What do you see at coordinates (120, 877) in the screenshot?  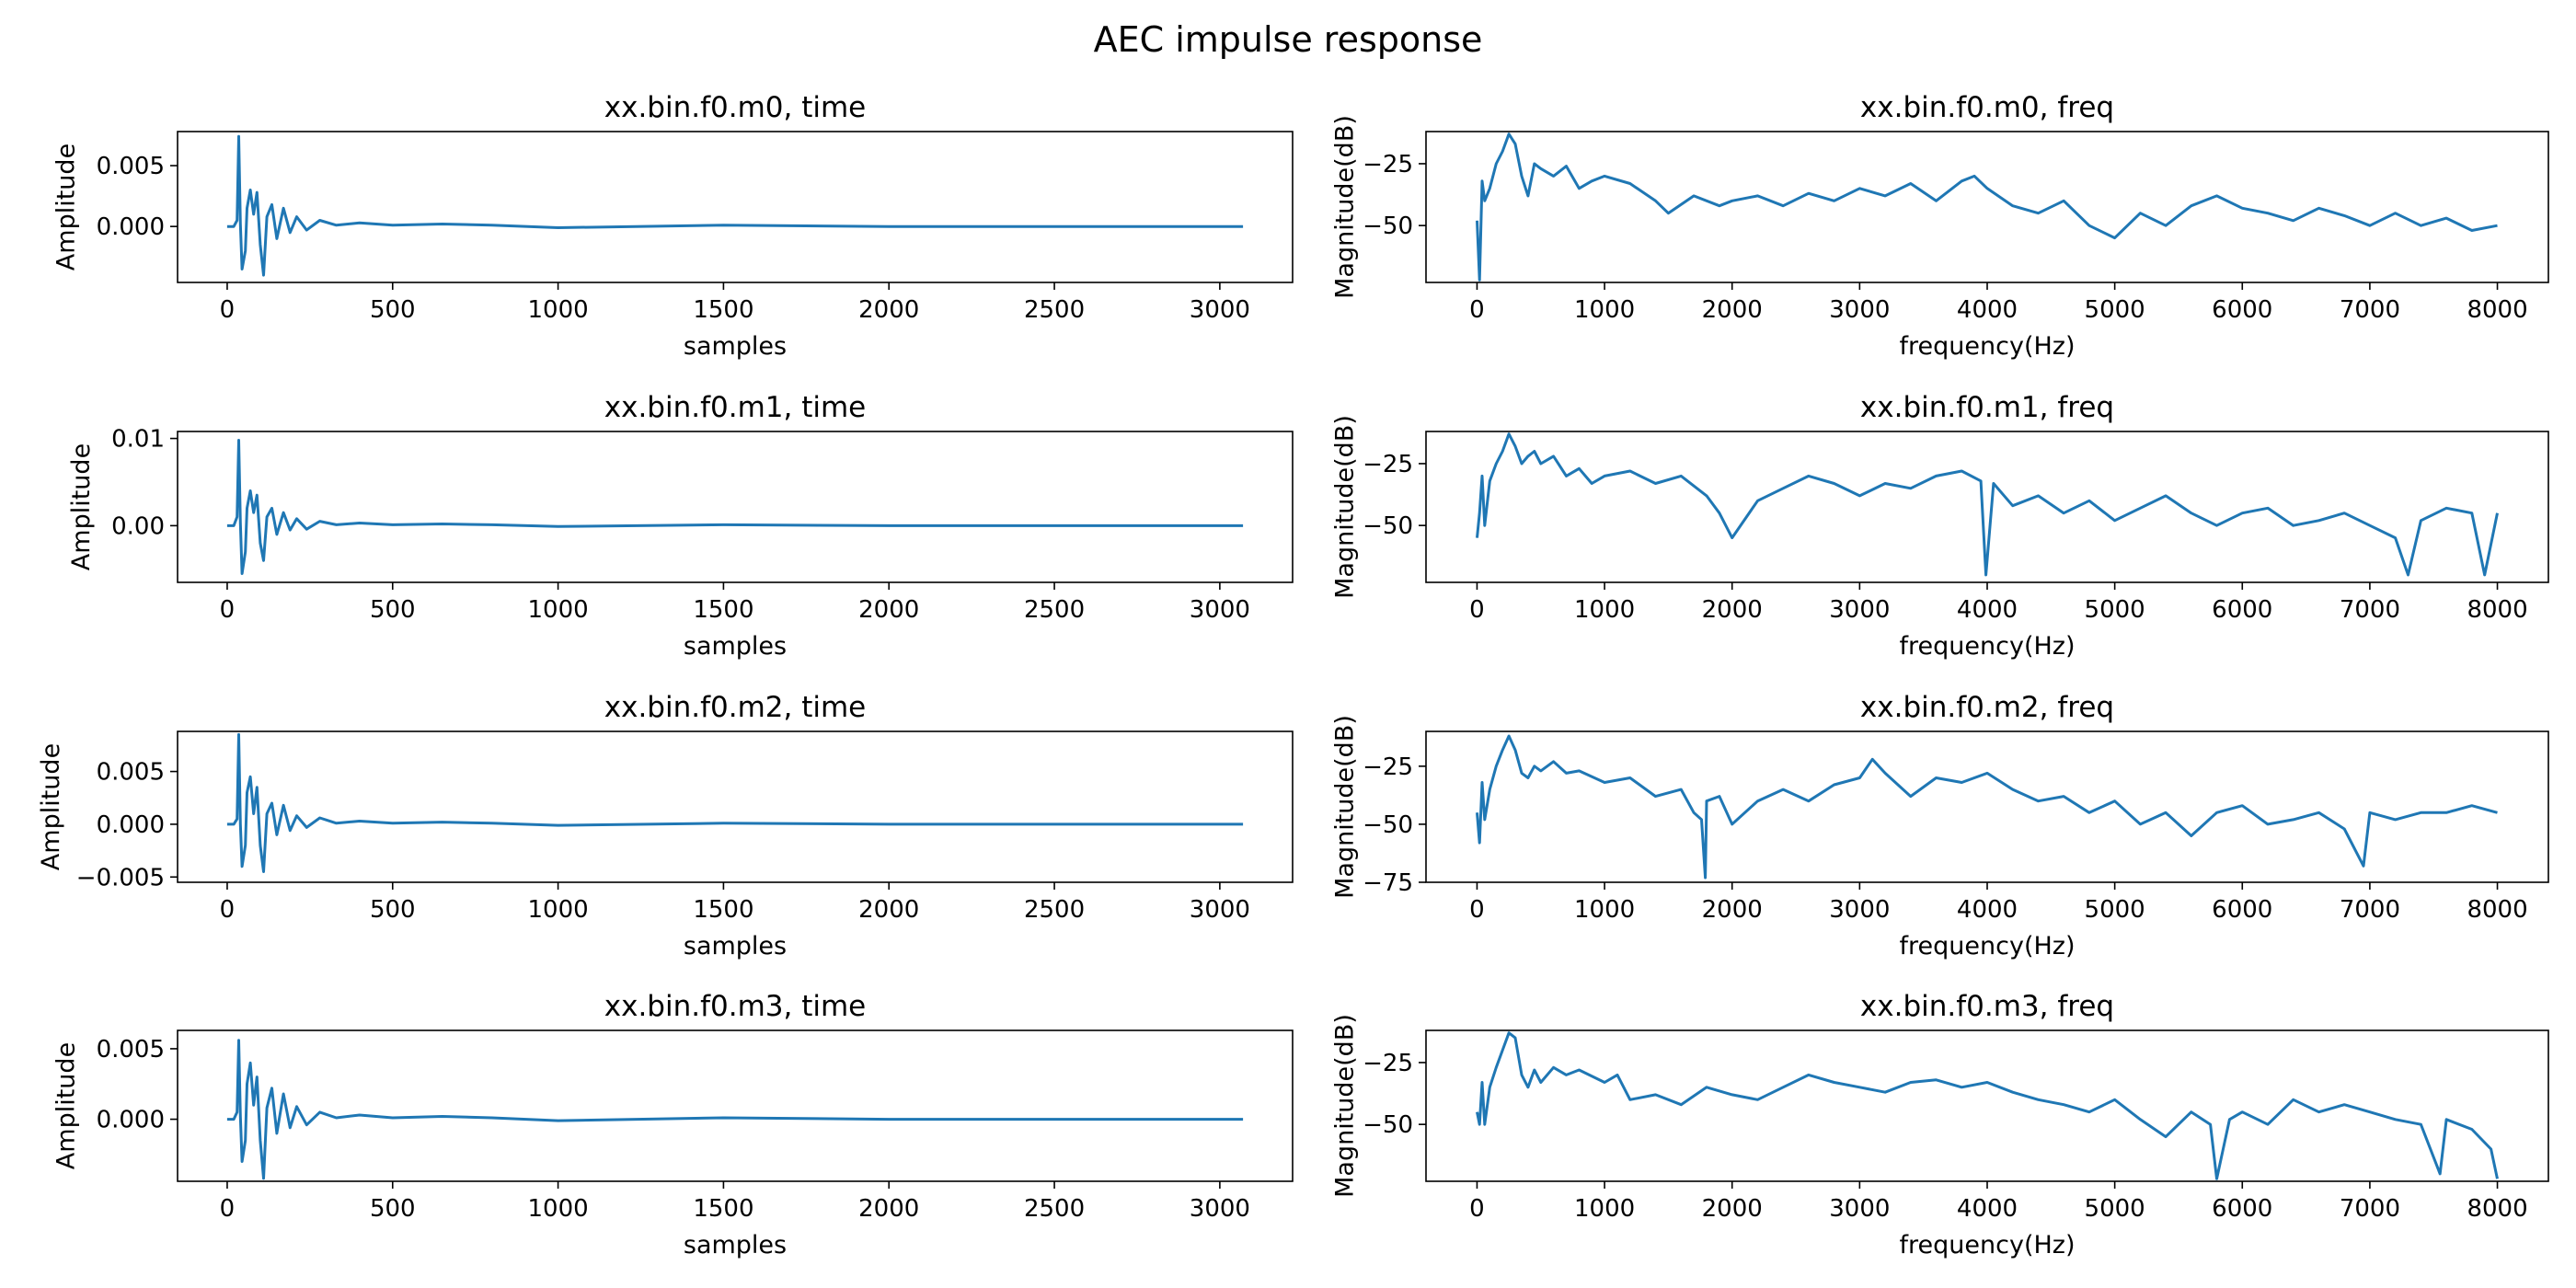 I see `y-tick-label: −0.005` at bounding box center [120, 877].